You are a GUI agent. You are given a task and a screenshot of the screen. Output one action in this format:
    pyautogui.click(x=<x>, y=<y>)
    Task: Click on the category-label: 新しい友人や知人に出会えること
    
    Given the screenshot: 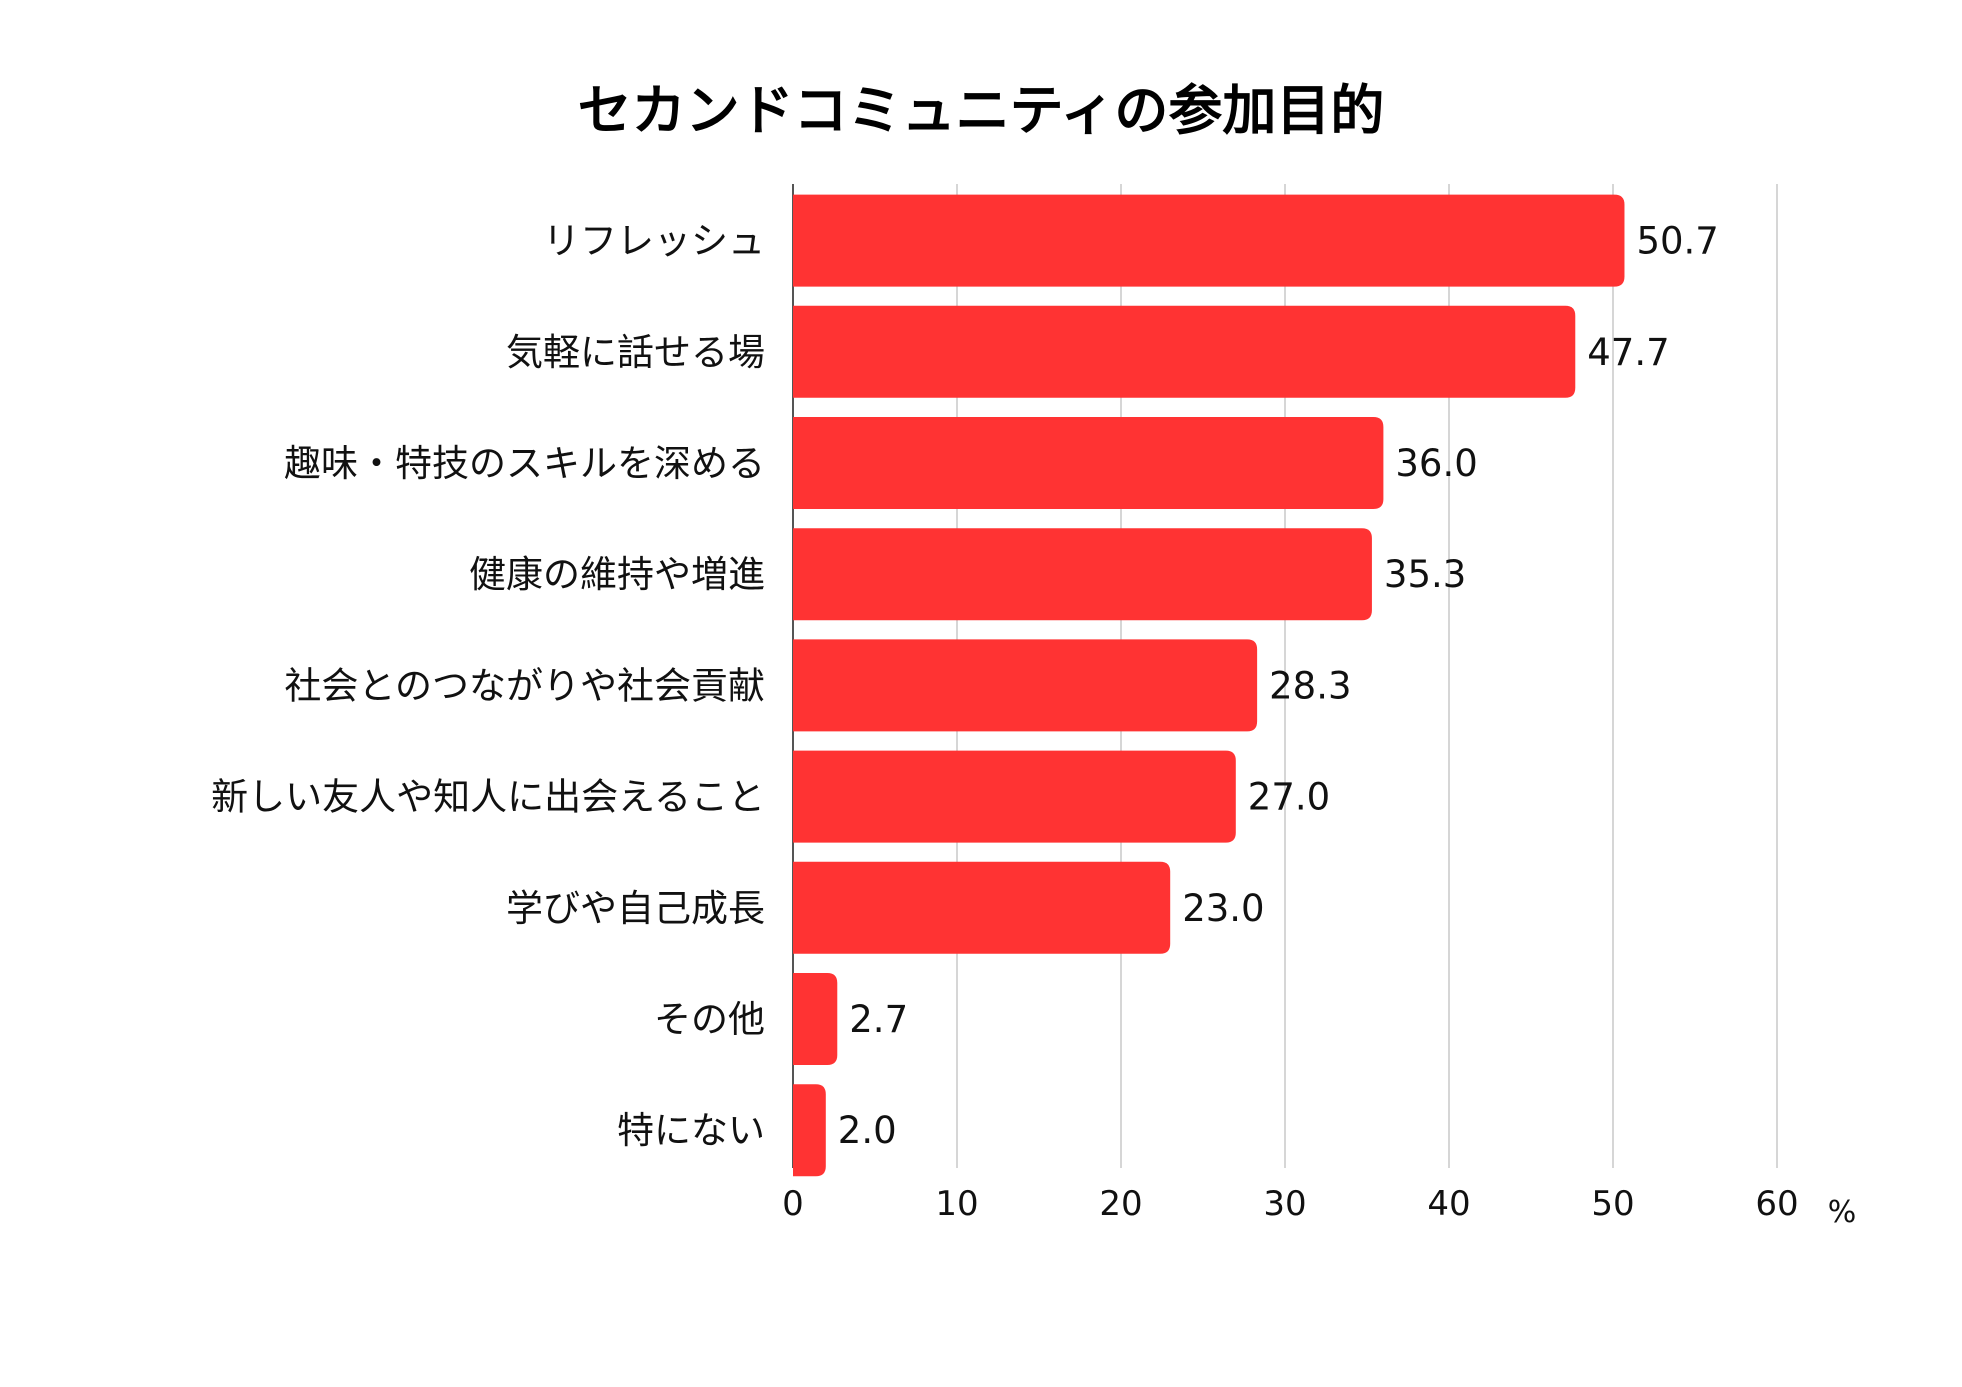 What is the action you would take?
    pyautogui.click(x=488, y=797)
    